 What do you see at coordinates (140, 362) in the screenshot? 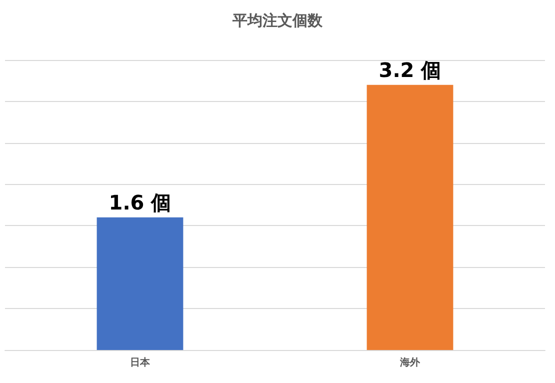
I see `x-tick-label: 日本` at bounding box center [140, 362].